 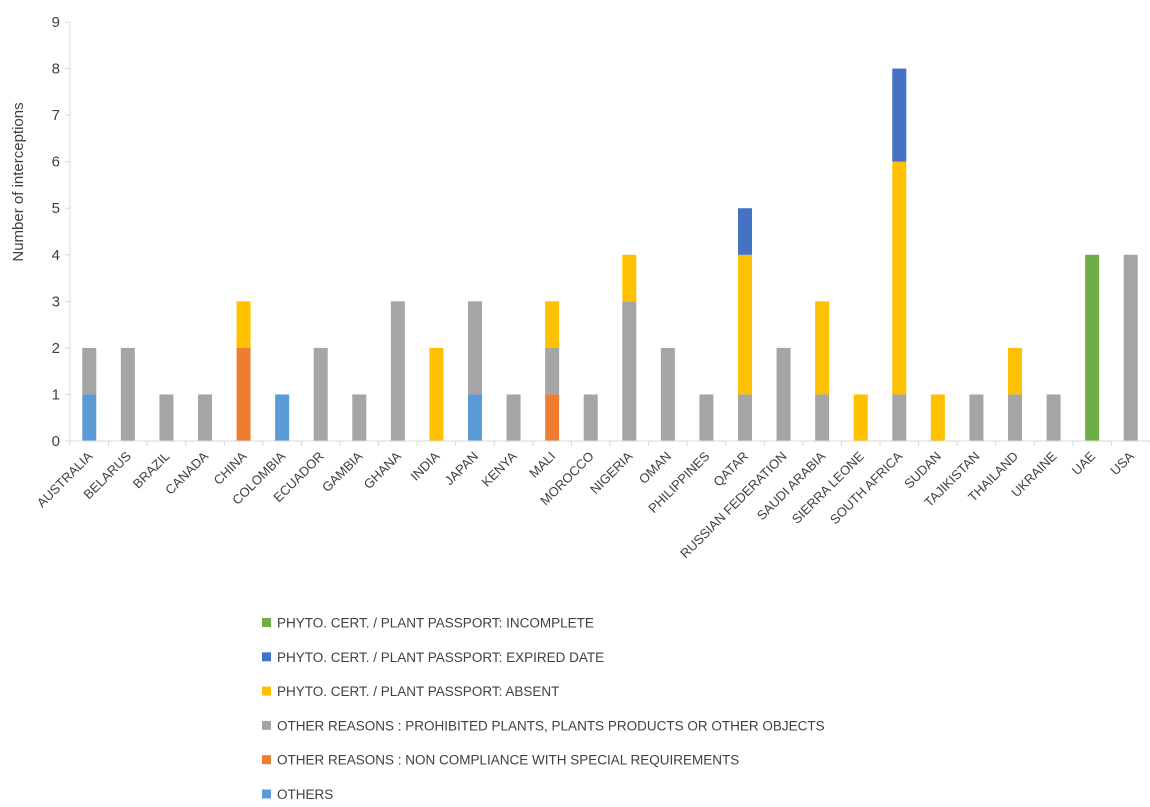 What do you see at coordinates (266, 760) in the screenshot?
I see `legend-swatch-other-reasons-non-compliance-with-special-requirements` at bounding box center [266, 760].